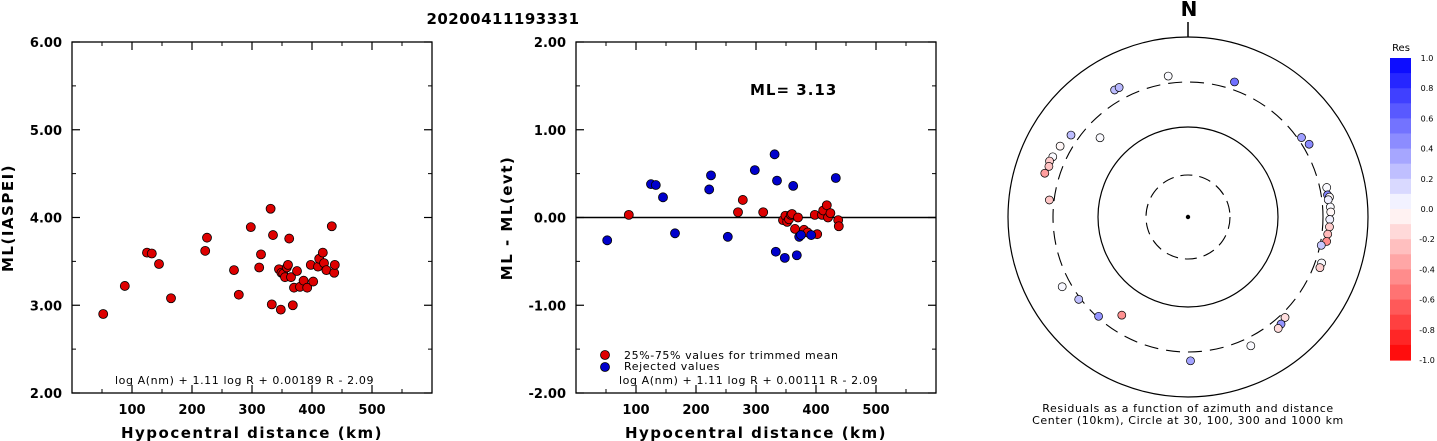 The height and width of the screenshot is (441, 1437). I want to click on y-tick-label: 4.00, so click(46, 219).